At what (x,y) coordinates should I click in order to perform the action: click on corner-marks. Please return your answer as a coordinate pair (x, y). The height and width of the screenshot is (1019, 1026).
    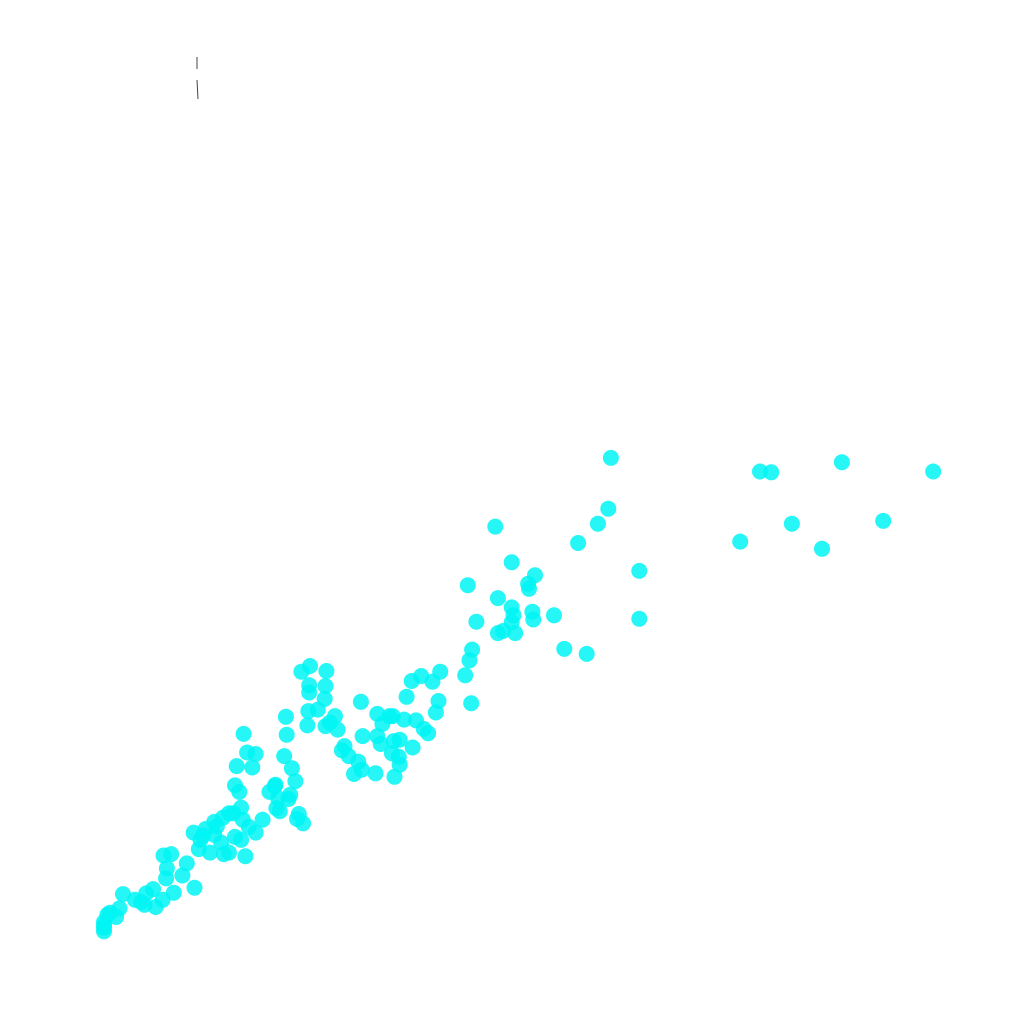
    Looking at the image, I should click on (197, 78).